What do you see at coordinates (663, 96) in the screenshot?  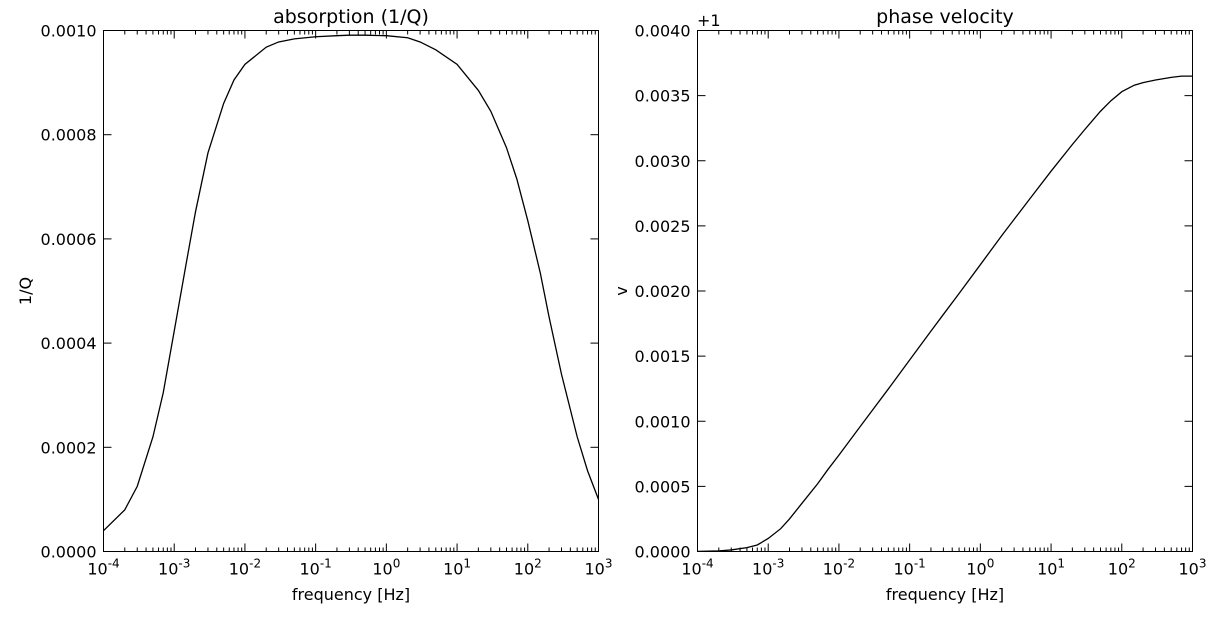 I see `y-tick-label: 0.0035` at bounding box center [663, 96].